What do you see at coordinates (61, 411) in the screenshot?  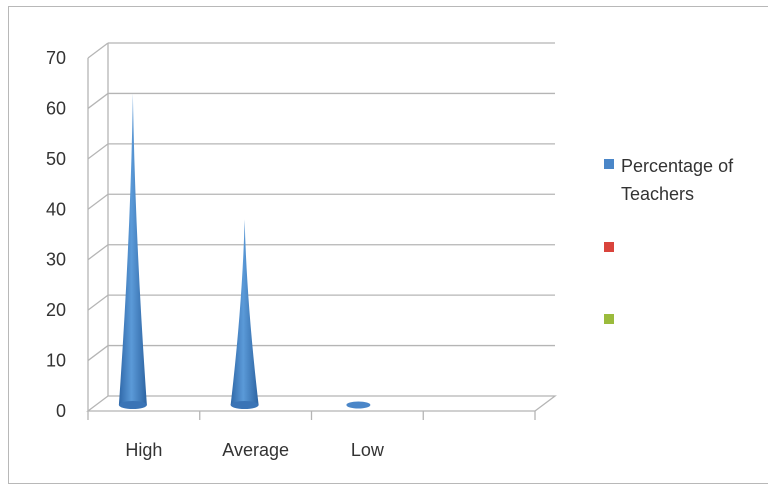 I see `y-tick-label: 0` at bounding box center [61, 411].